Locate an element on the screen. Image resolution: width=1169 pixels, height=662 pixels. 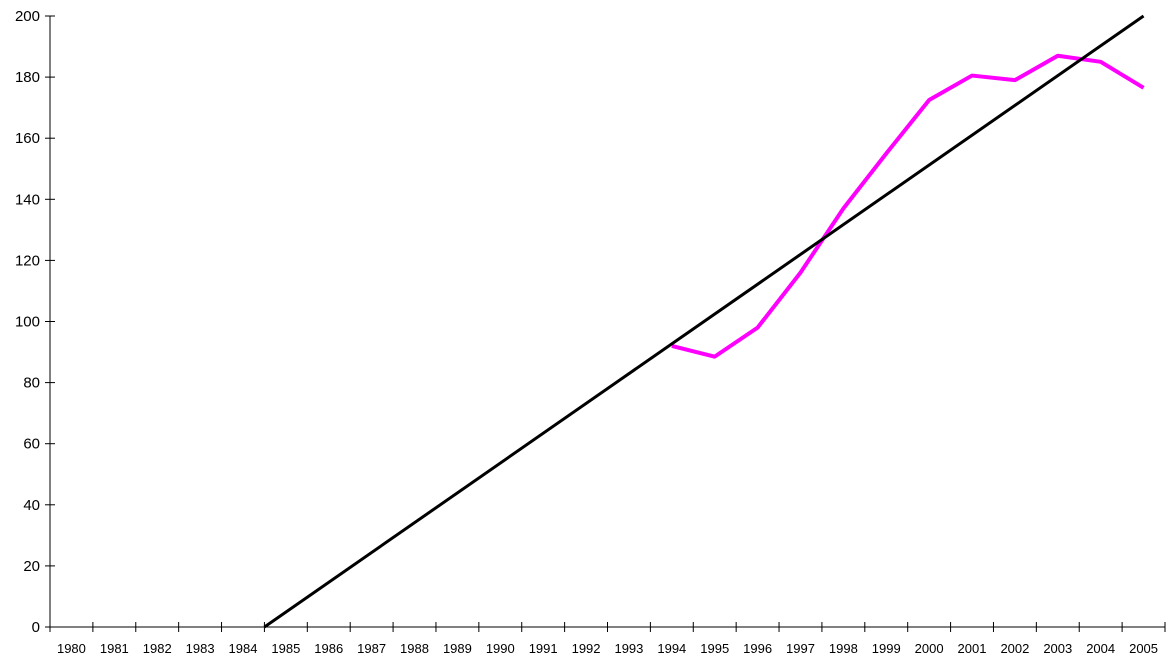
x-tick-label: 1988 is located at coordinates (414, 648).